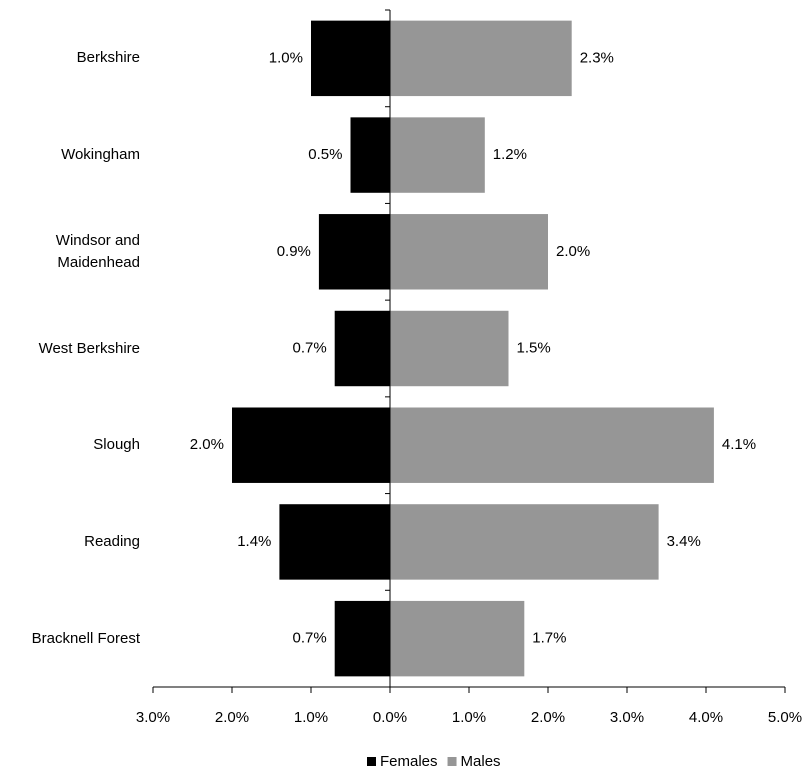 The width and height of the screenshot is (812, 772). What do you see at coordinates (597, 57) in the screenshot?
I see `data-label: 2.3%` at bounding box center [597, 57].